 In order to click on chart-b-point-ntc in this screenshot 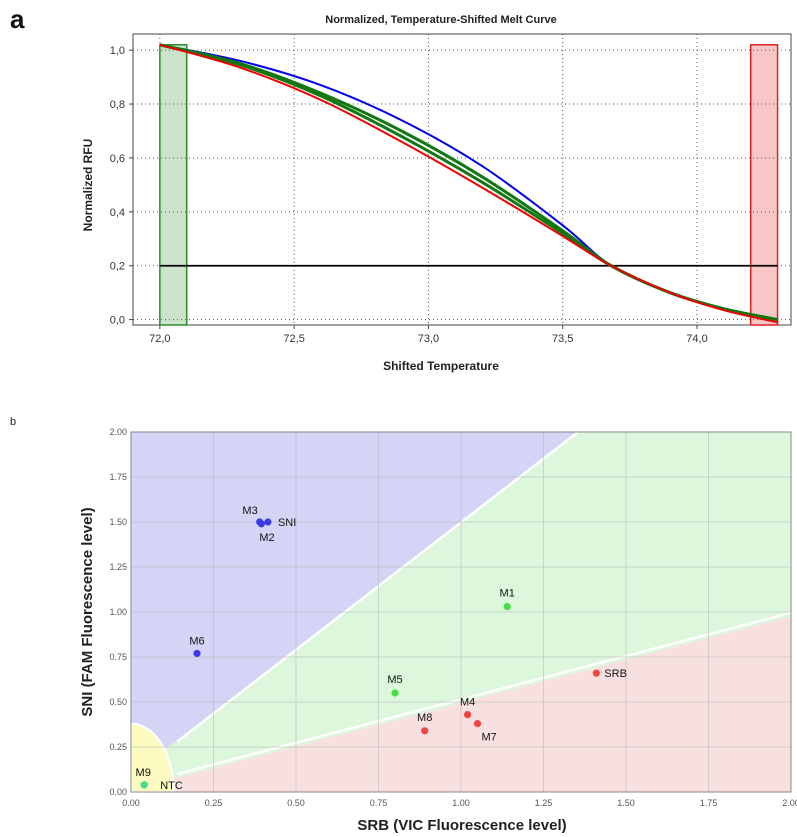, I will do `click(144, 785)`.